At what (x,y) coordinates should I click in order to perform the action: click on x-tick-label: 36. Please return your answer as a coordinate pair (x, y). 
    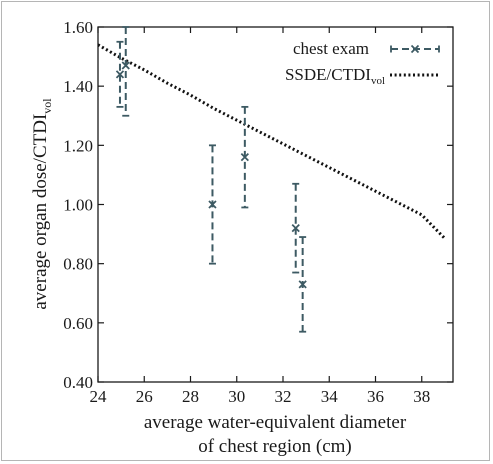
    Looking at the image, I should click on (375, 396).